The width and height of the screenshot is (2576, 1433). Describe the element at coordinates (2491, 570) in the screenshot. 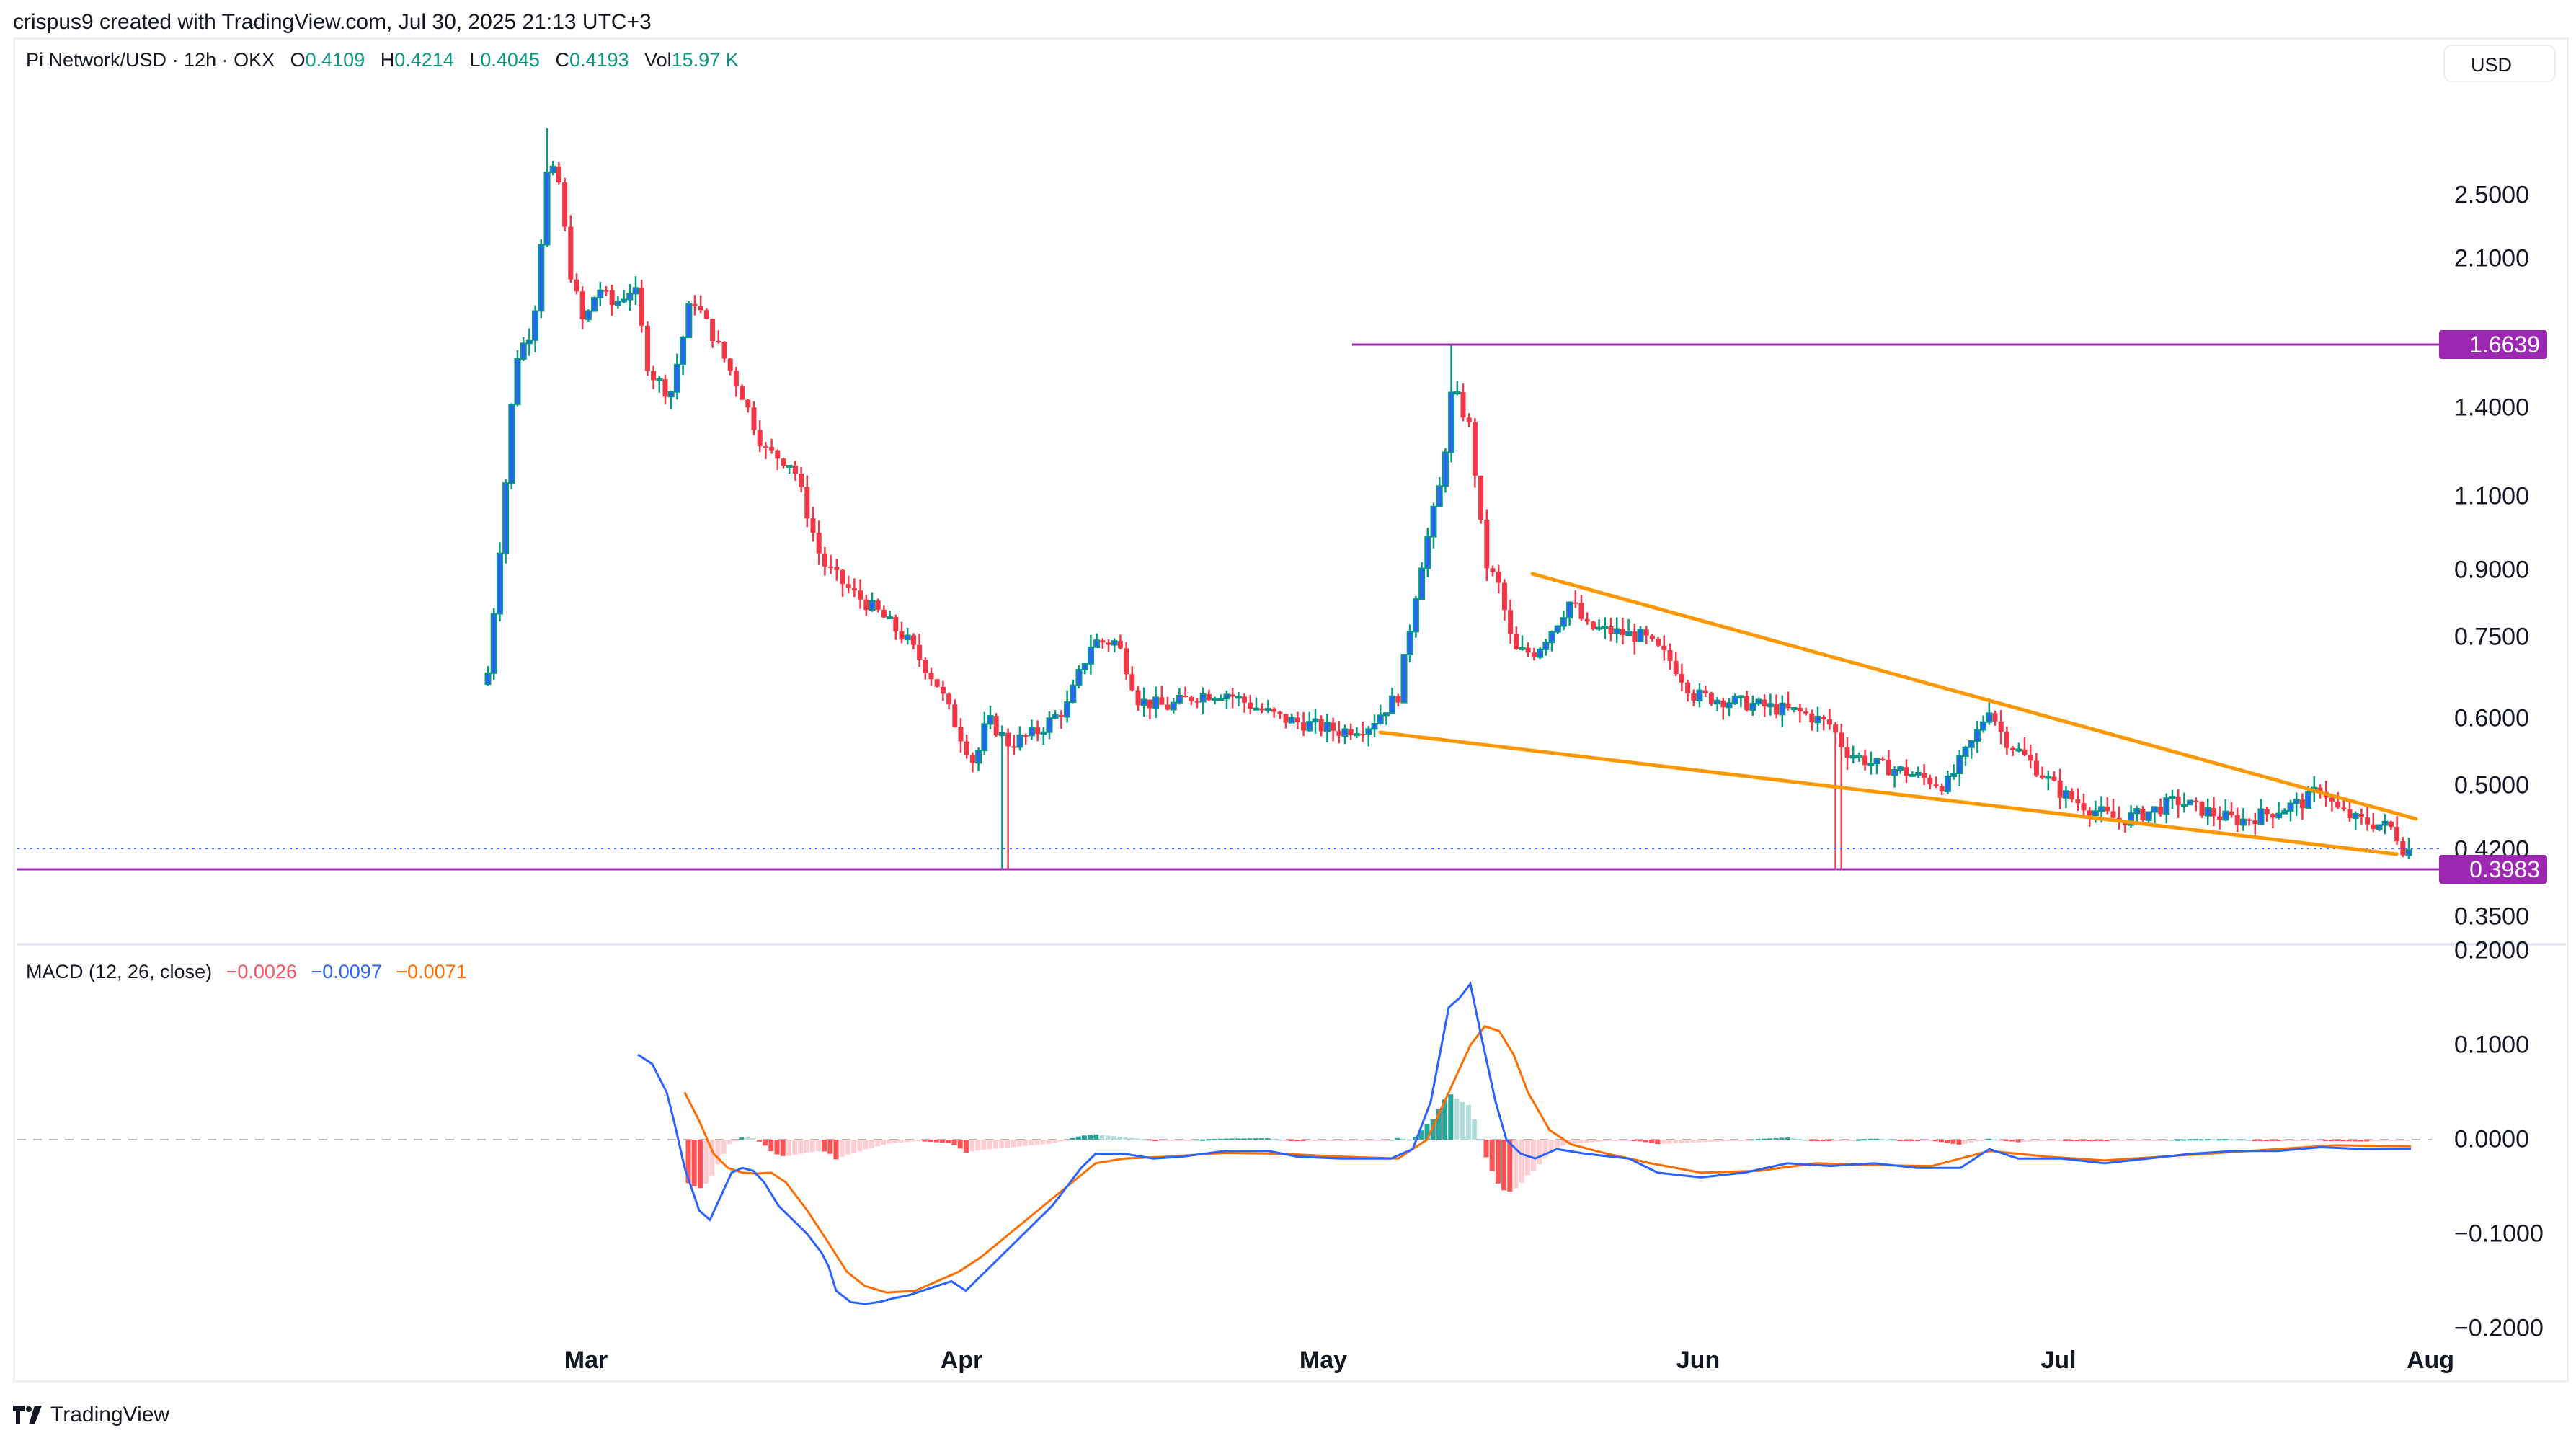

I see `price-axis-label: 0.9000` at that location.